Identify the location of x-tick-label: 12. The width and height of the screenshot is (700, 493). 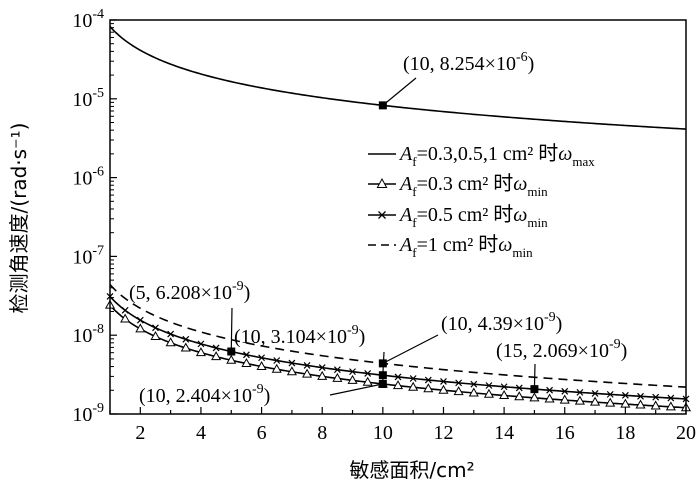
(443, 433).